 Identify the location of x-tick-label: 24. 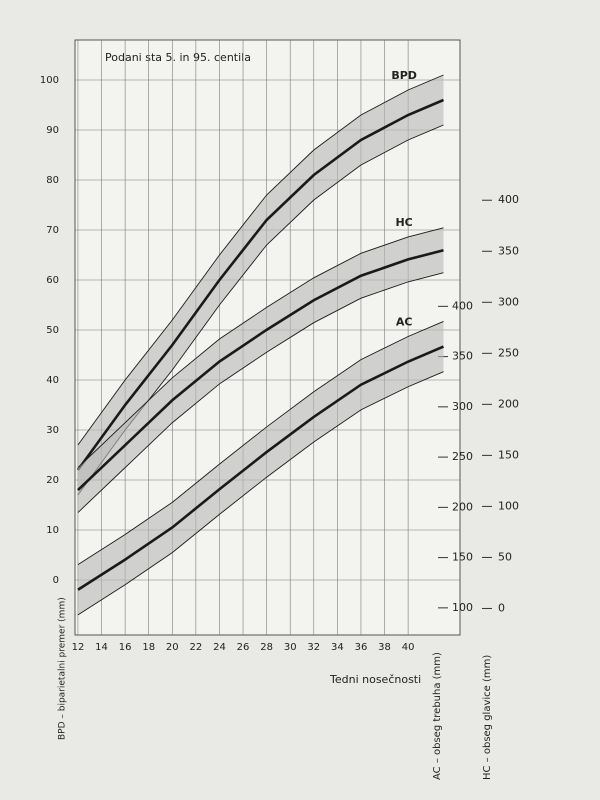
(219, 647).